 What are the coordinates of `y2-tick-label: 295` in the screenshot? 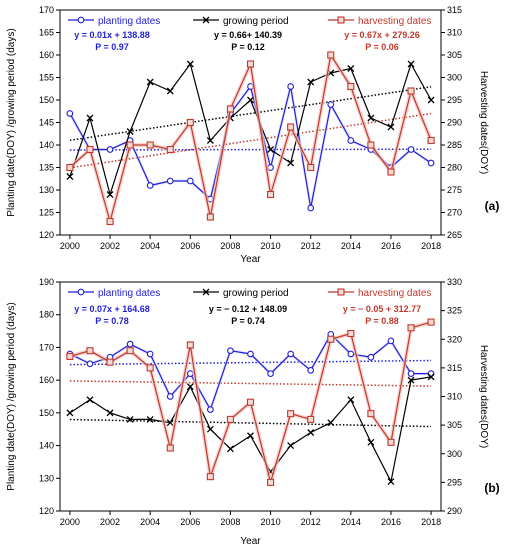 It's located at (454, 100).